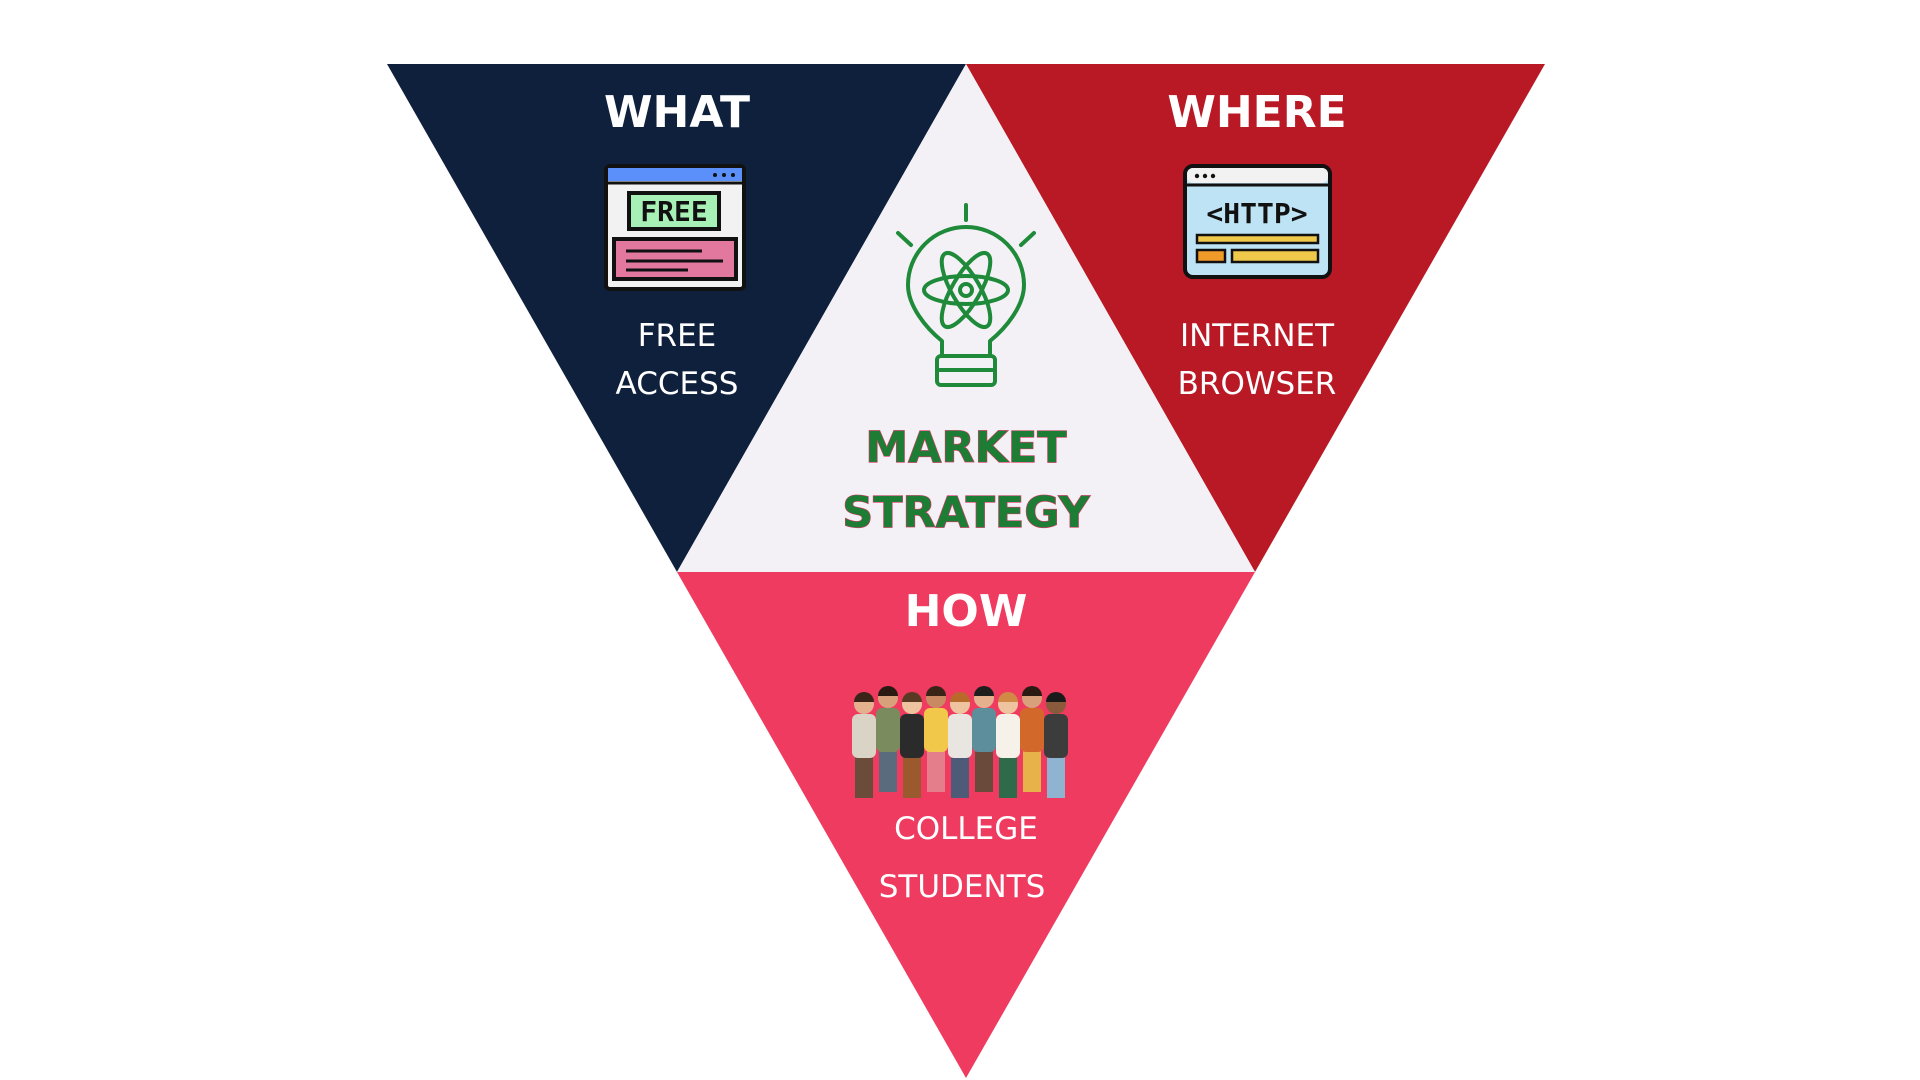 The width and height of the screenshot is (1920, 1080). What do you see at coordinates (677, 112) in the screenshot?
I see `what-heading: WHAT` at bounding box center [677, 112].